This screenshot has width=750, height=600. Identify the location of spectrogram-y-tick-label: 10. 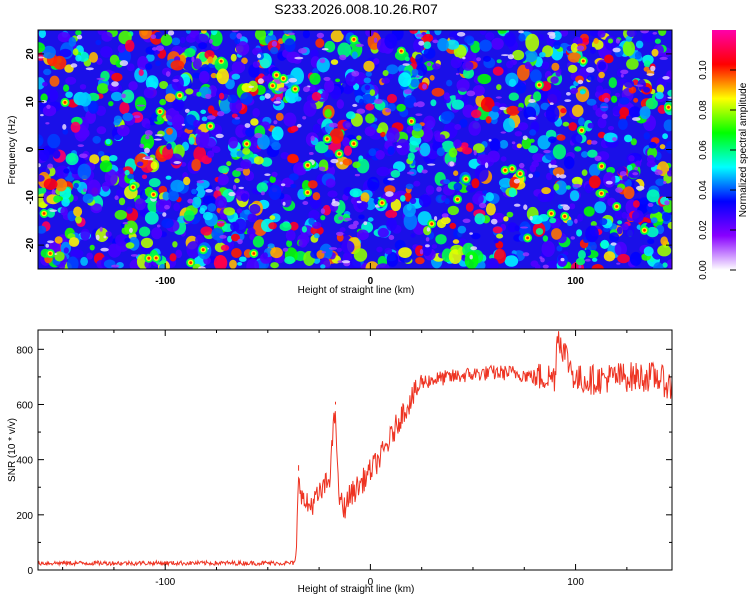
(30, 102).